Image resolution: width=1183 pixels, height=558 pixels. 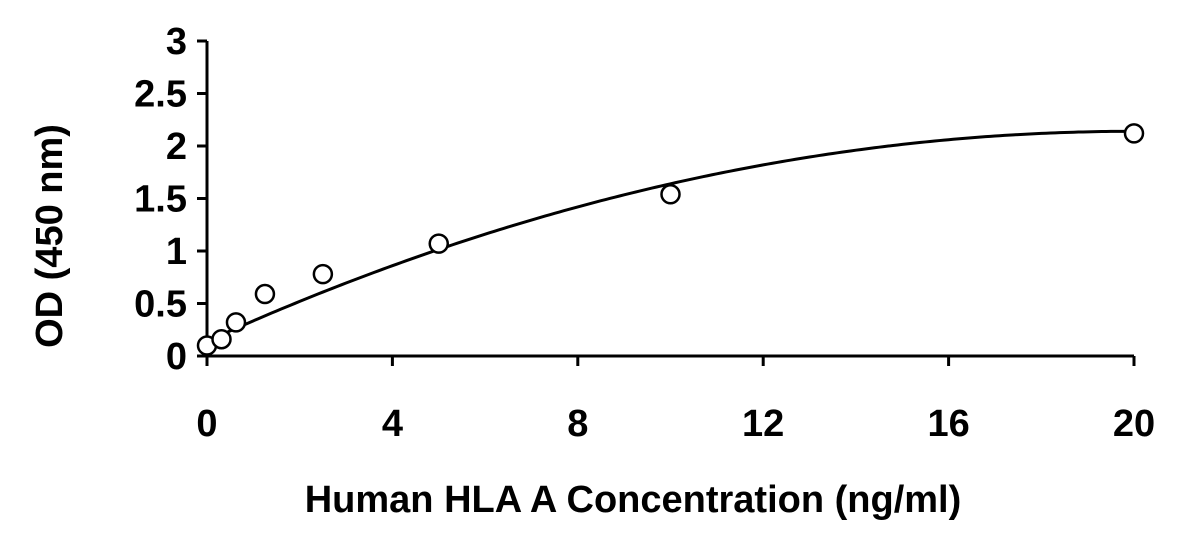 I want to click on x-tick-label-4: 16, so click(x=948, y=424).